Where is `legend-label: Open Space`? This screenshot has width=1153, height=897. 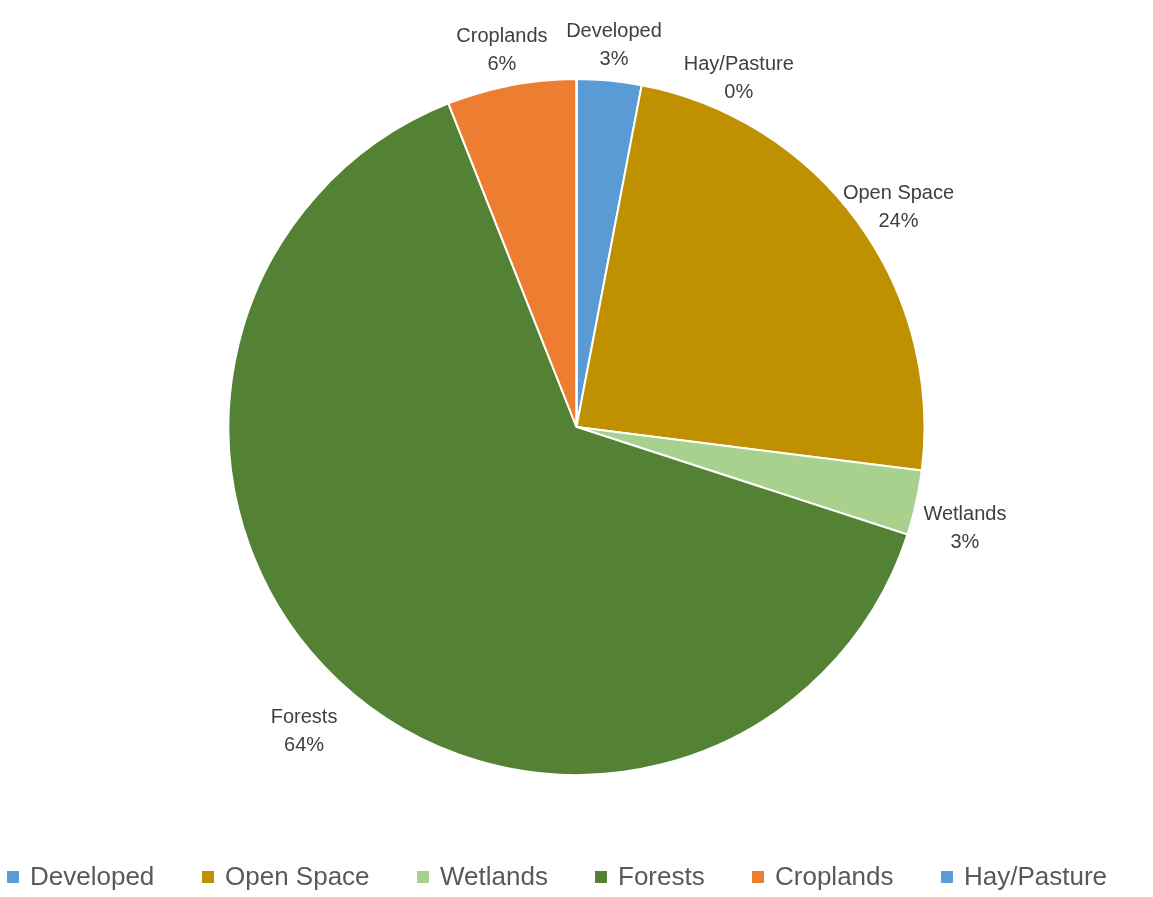 legend-label: Open Space is located at coordinates (297, 876).